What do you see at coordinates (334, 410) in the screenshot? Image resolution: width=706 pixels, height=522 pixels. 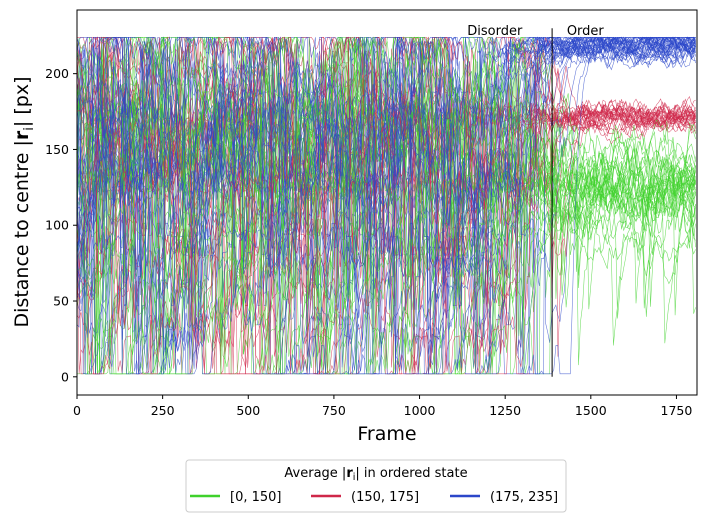 I see `x-tick-label: 750` at bounding box center [334, 410].